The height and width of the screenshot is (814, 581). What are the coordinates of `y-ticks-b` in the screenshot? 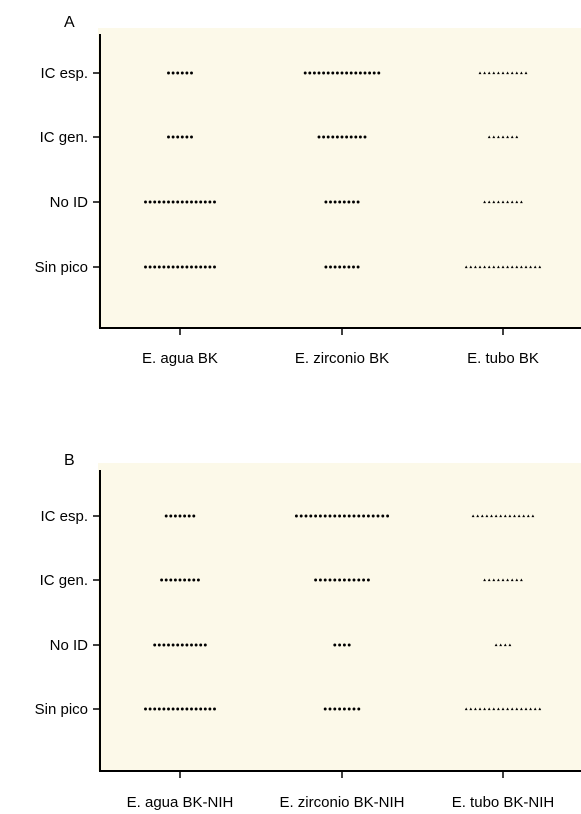 It's located at (96, 612).